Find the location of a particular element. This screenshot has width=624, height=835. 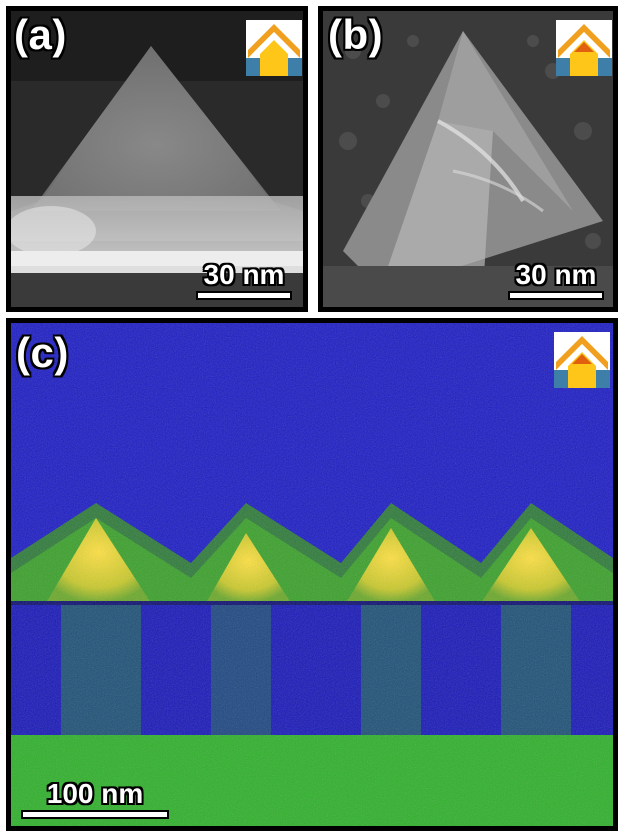

scale-bar-a: 30 nm is located at coordinates (244, 280).